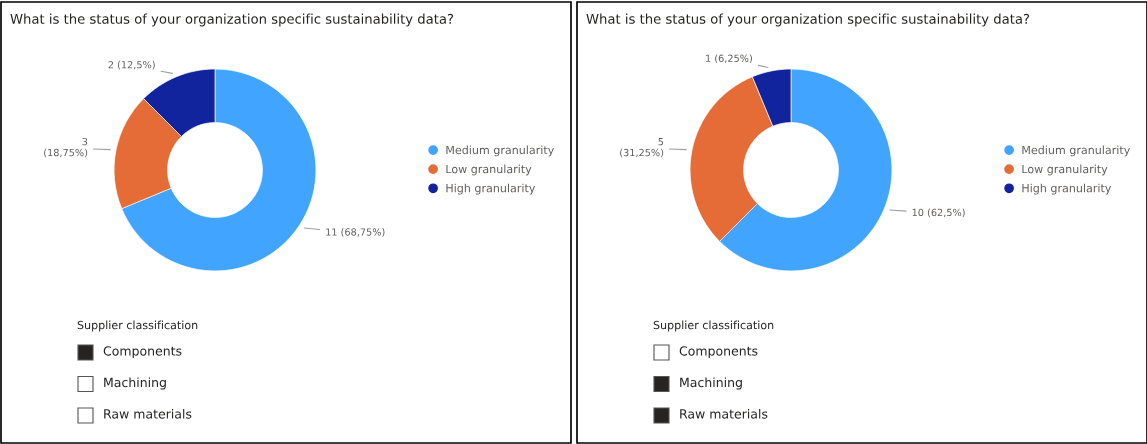  What do you see at coordinates (66, 147) in the screenshot?
I see `data-label: 3 (18,75%)` at bounding box center [66, 147].